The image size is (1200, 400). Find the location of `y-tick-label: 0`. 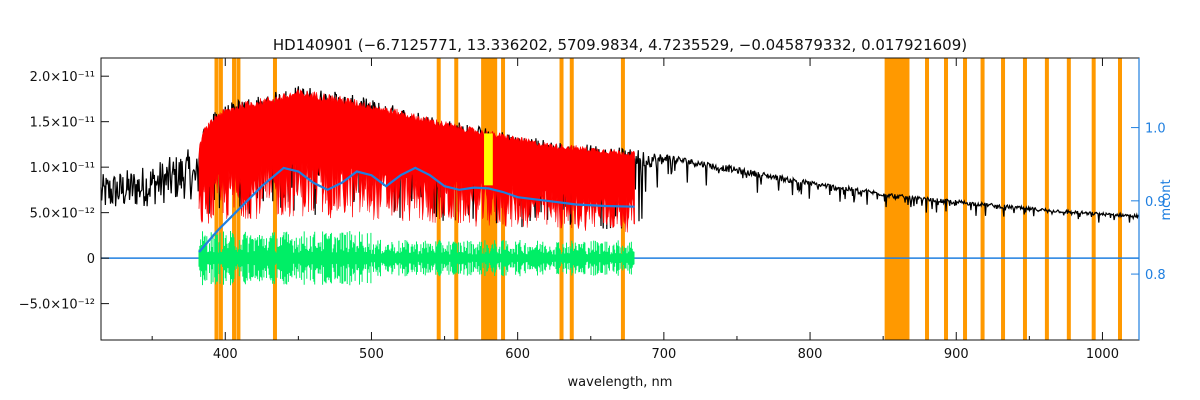

y-tick-label: 0 is located at coordinates (91, 259).